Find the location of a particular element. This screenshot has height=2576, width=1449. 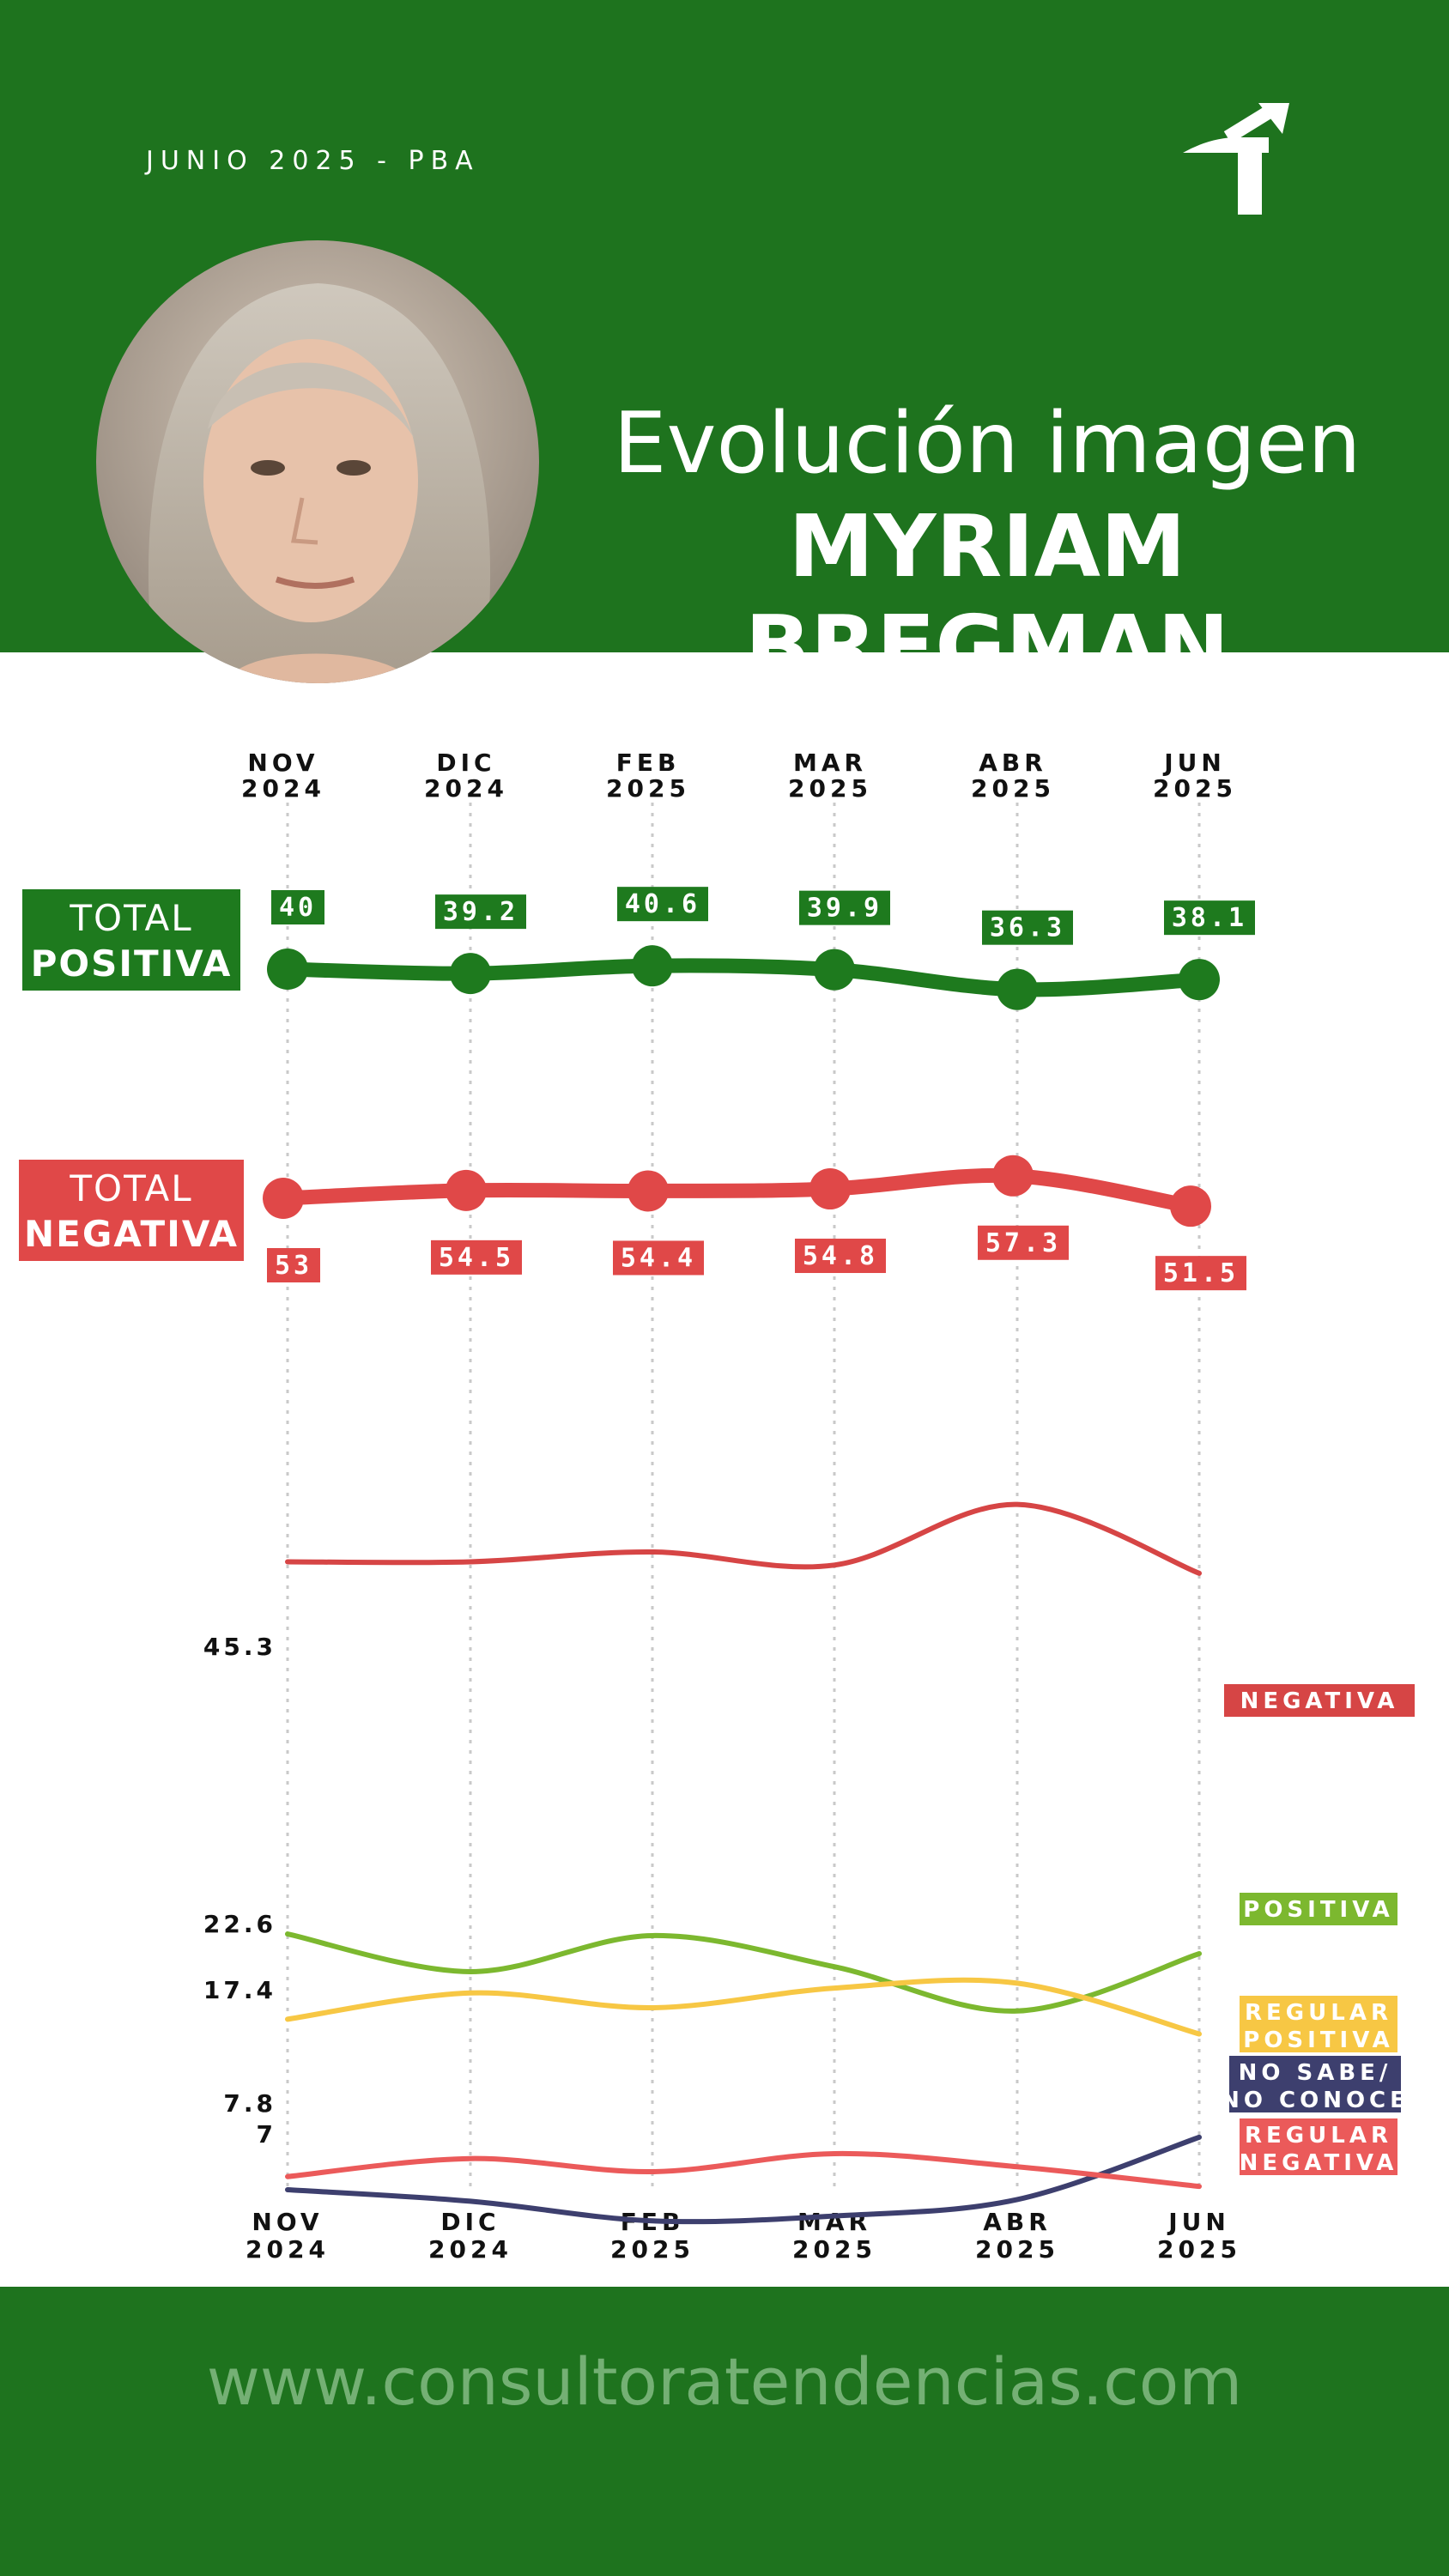

date-label: JUNIO 2025 - PBA is located at coordinates (313, 161).